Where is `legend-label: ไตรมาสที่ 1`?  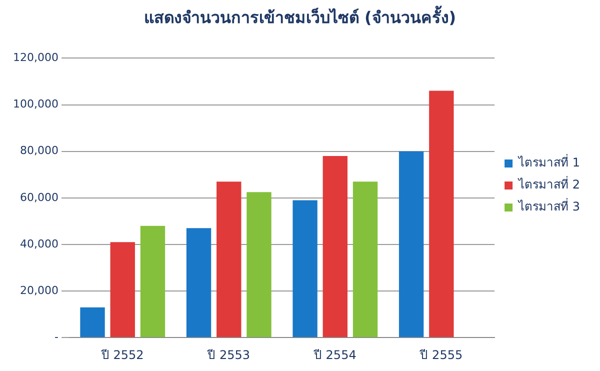
legend-label: ไตรมาสที่ 1 is located at coordinates (549, 162).